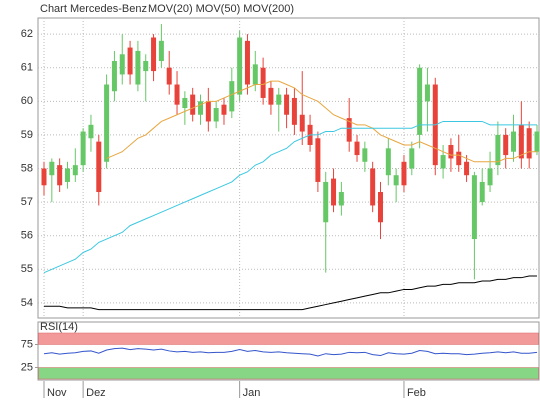 The height and width of the screenshot is (400, 540). I want to click on x-tick-label: Feb, so click(416, 393).